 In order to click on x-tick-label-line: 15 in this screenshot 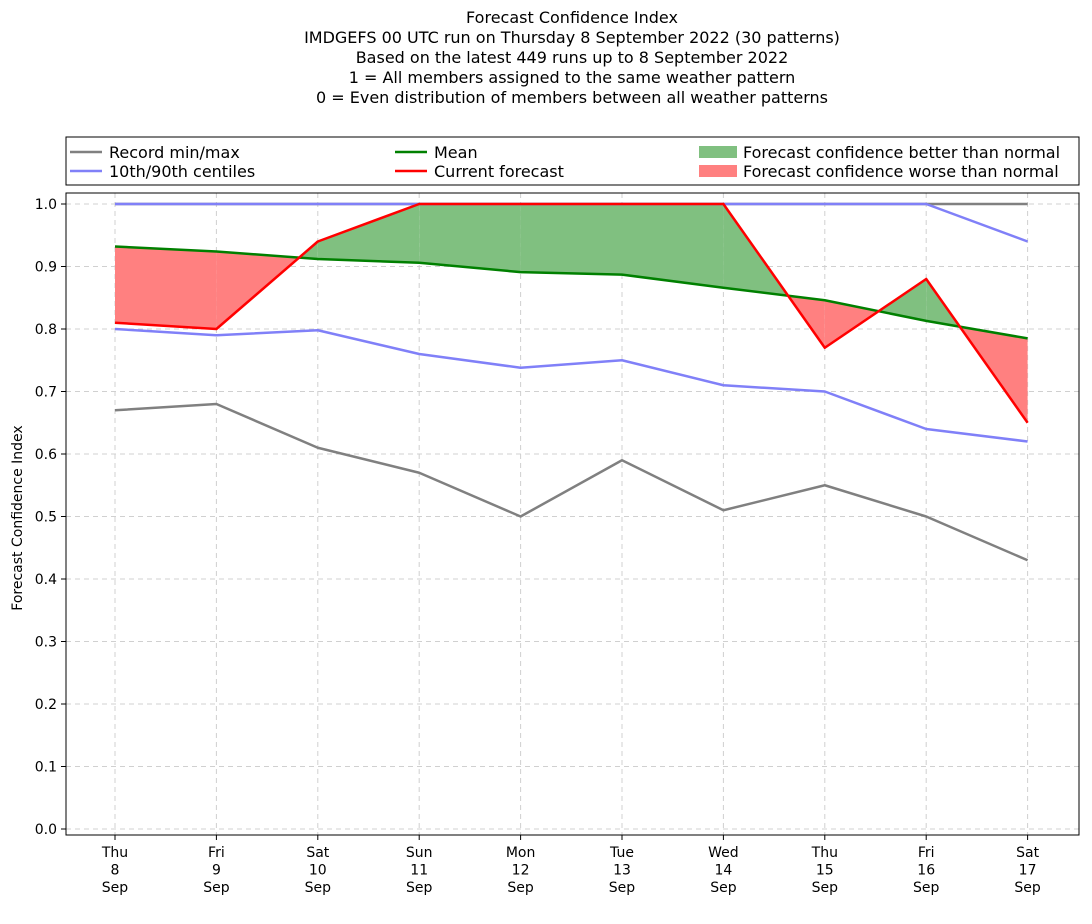, I will do `click(825, 871)`.